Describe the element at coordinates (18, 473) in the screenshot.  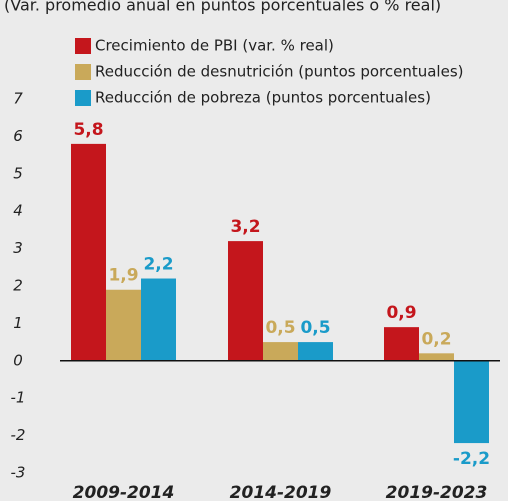
I see `y-tick-label: -3` at that location.